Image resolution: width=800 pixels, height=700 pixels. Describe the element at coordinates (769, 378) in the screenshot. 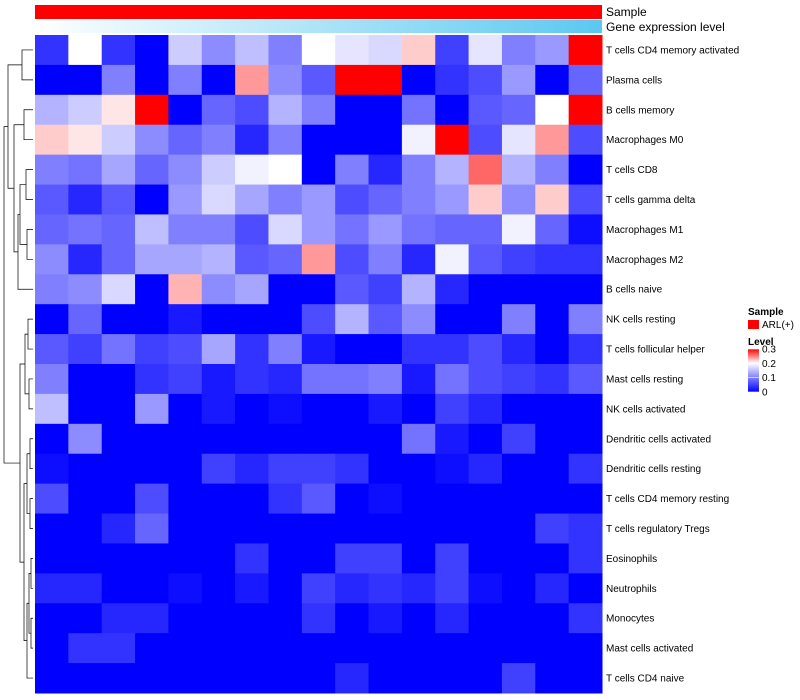

I see `legend-level-tick-label: 0.1` at that location.